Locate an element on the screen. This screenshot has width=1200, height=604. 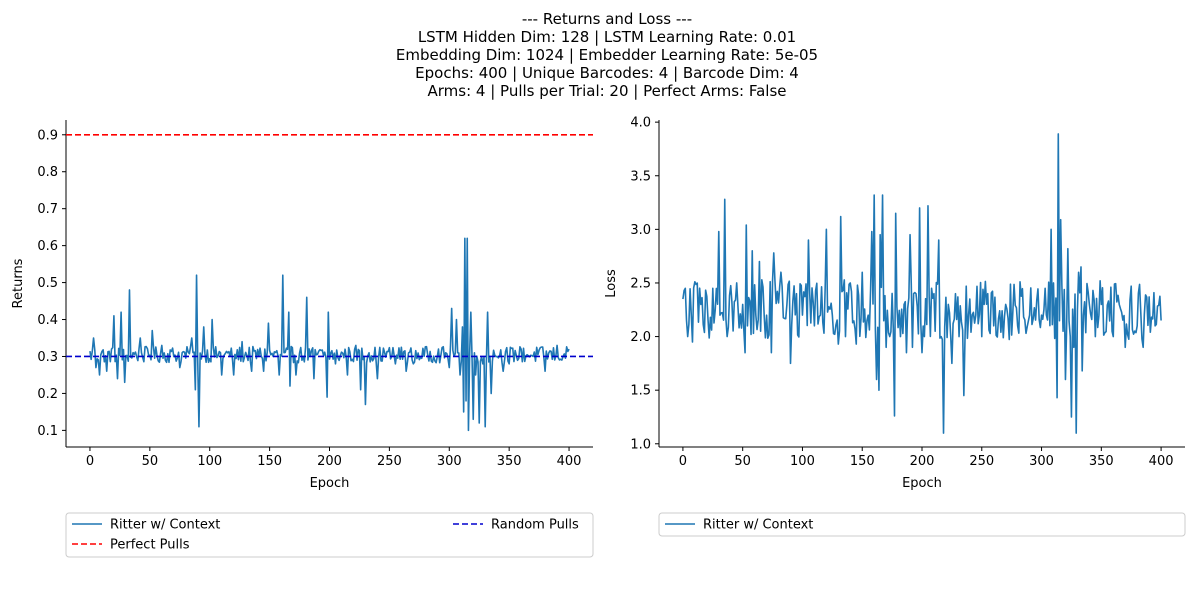
returns-ytick-label: 0.6 is located at coordinates (47, 246).